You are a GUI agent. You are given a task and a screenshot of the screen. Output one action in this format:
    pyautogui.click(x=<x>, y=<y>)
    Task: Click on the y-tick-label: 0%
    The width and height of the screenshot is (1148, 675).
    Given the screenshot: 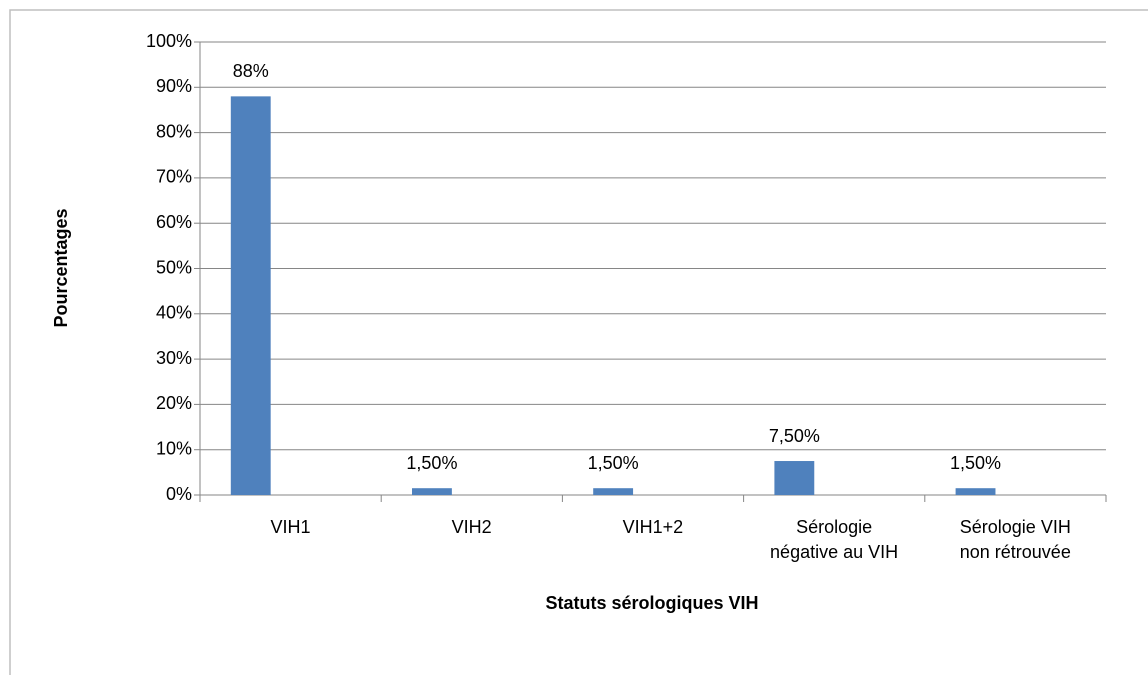 What is the action you would take?
    pyautogui.click(x=179, y=494)
    